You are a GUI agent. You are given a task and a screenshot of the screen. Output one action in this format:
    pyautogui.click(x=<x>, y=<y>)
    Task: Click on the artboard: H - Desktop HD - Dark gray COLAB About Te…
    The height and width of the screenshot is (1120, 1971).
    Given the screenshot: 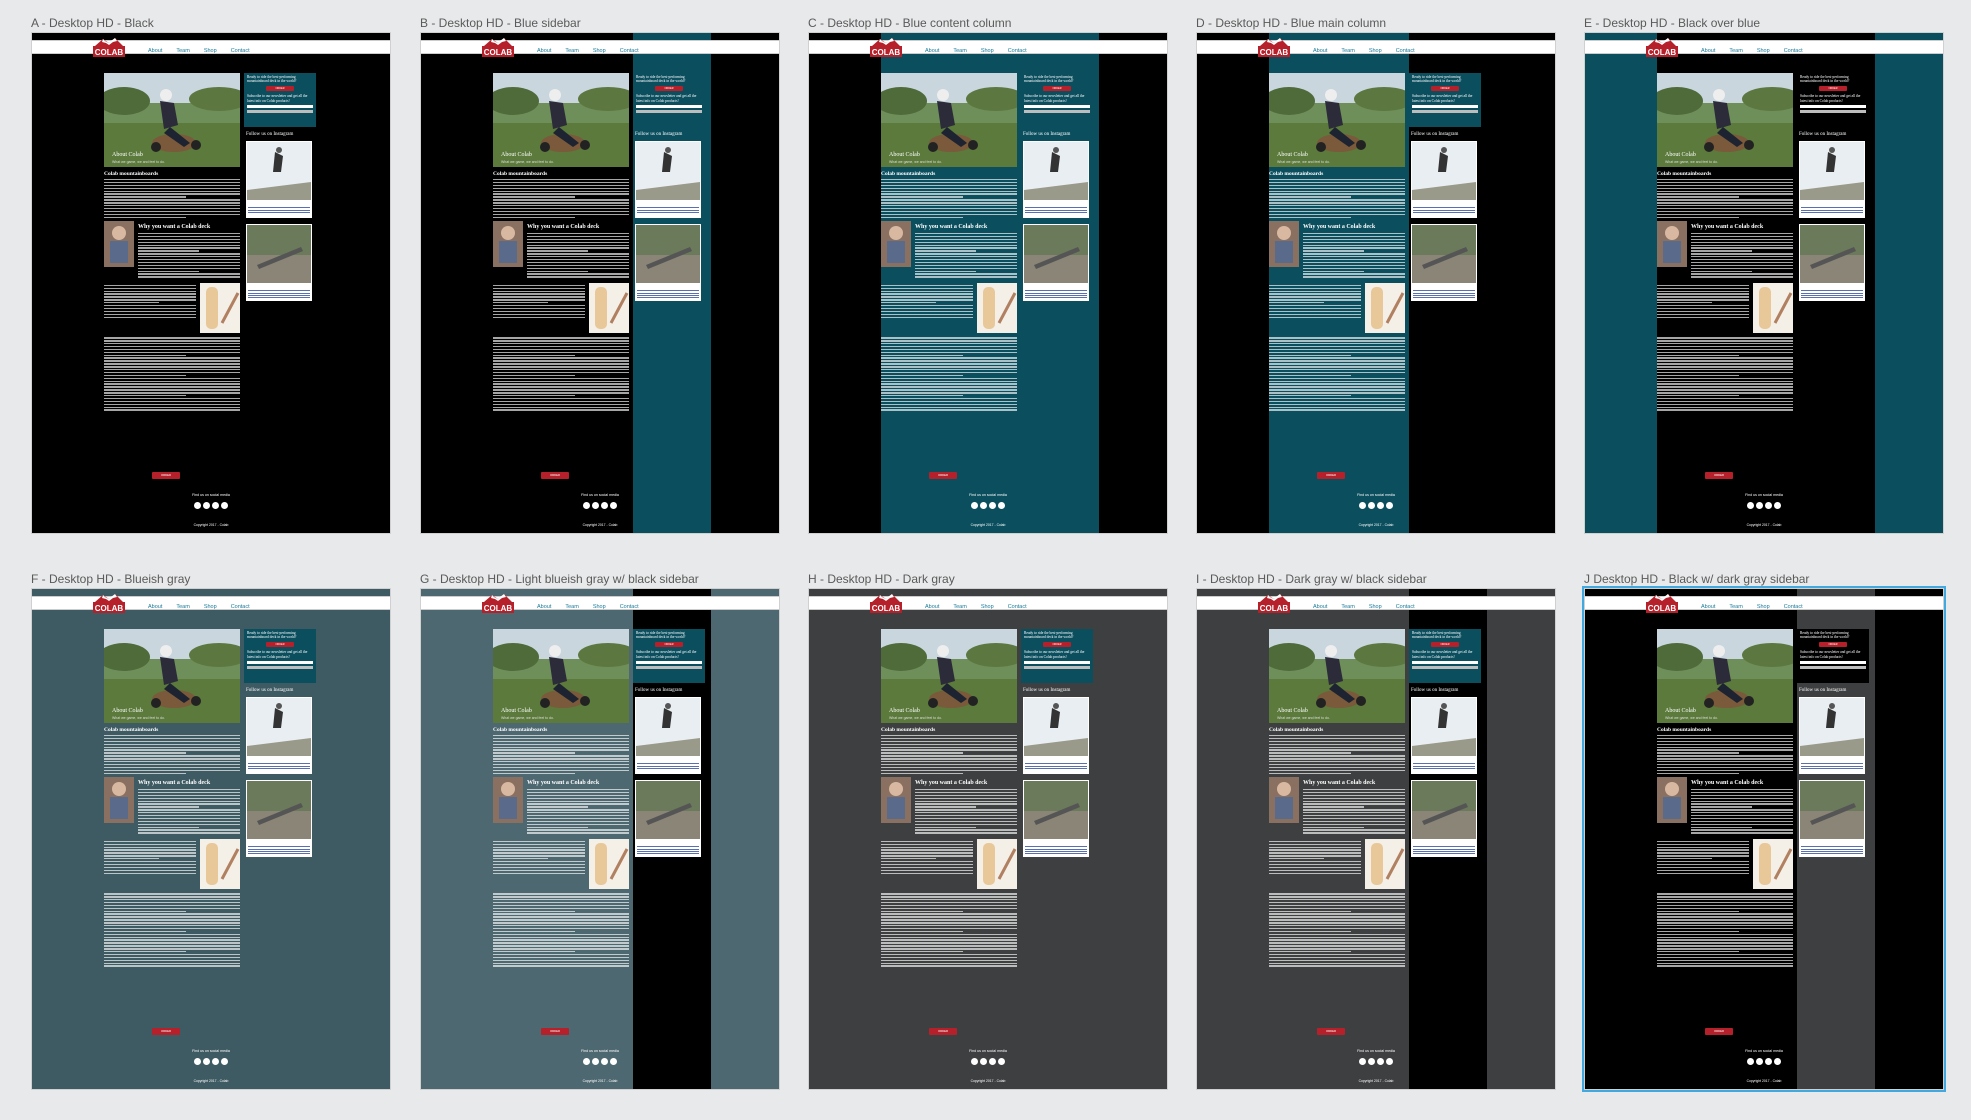 What is the action you would take?
    pyautogui.click(x=988, y=830)
    